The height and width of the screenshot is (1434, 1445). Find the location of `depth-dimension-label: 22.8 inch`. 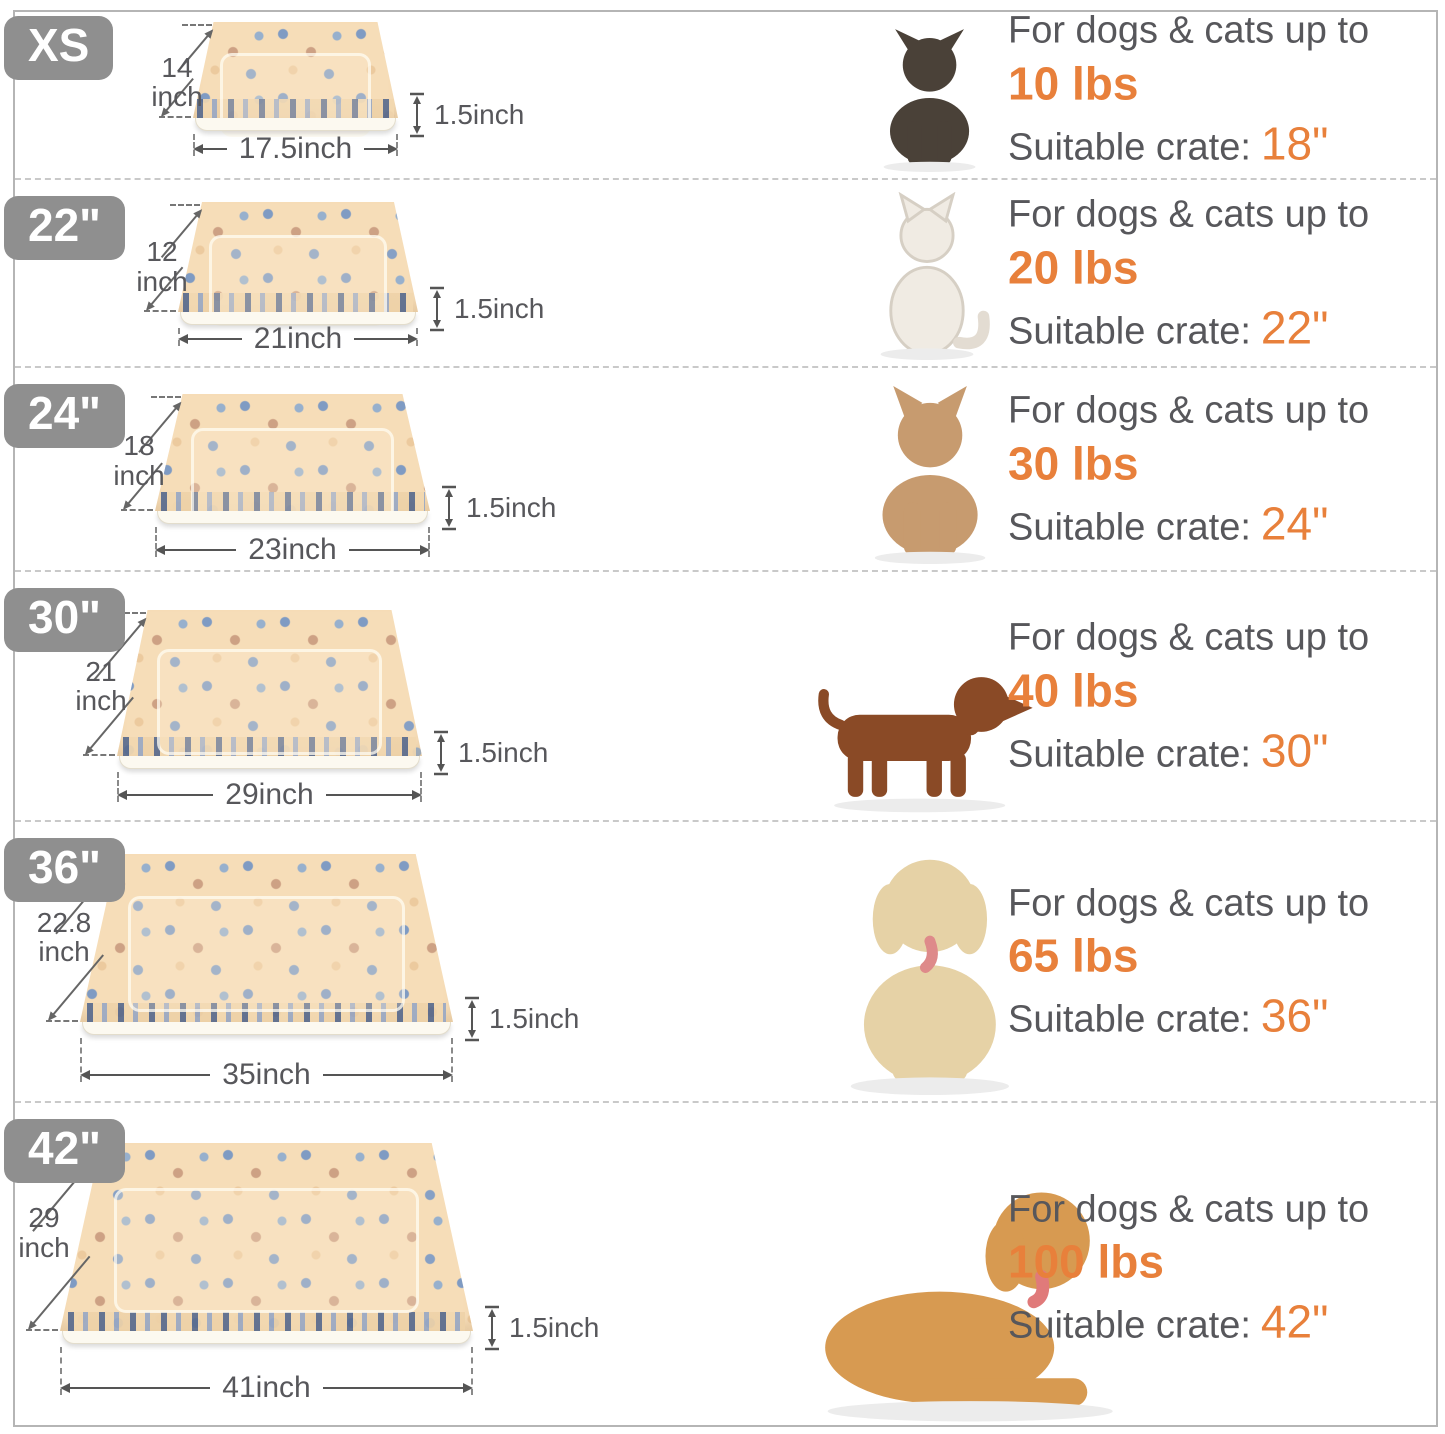

depth-dimension-label: 22.8 inch is located at coordinates (64, 936).